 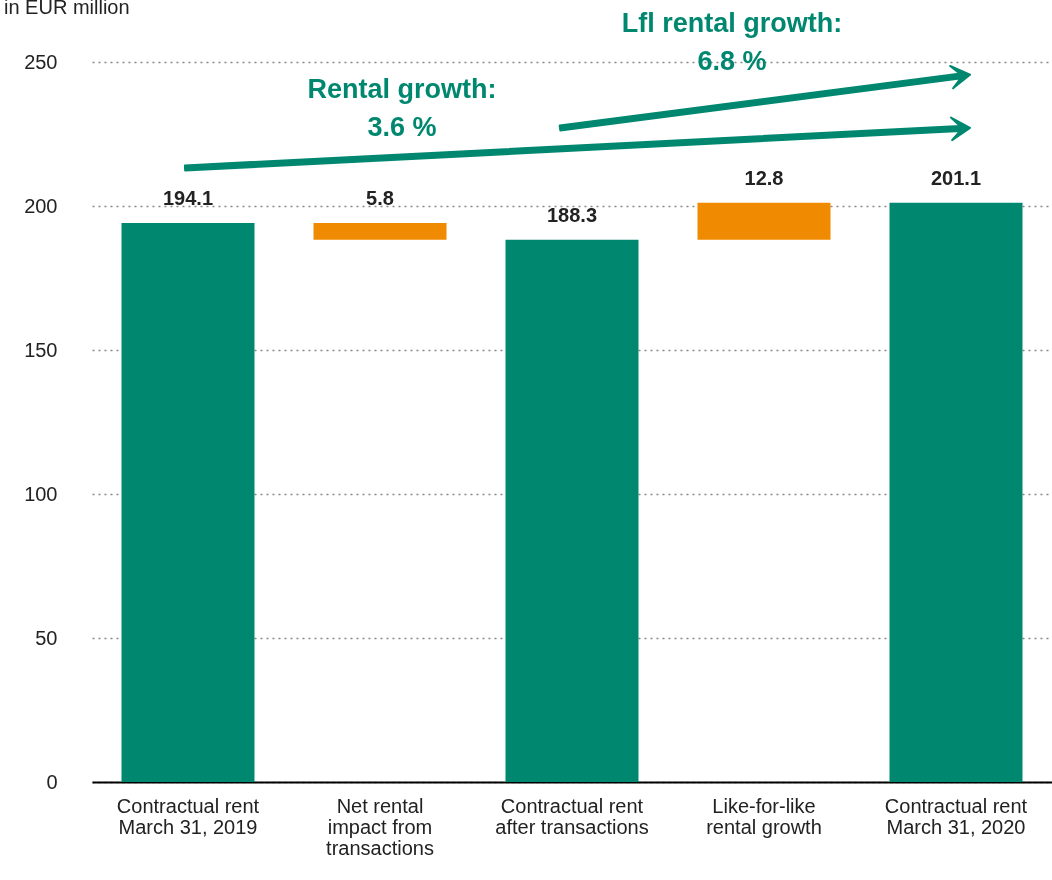 What do you see at coordinates (41, 349) in the screenshot?
I see `y-tick-label: 150` at bounding box center [41, 349].